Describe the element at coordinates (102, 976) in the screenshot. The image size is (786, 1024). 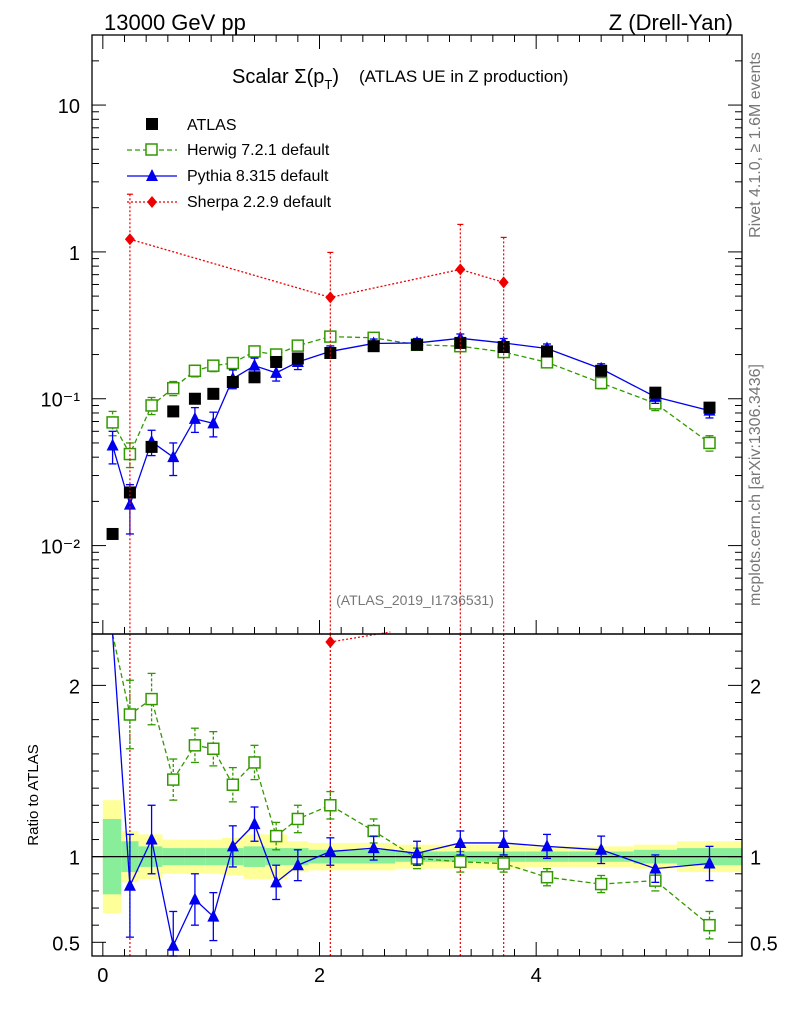
I see `x-tick-label: 0` at that location.